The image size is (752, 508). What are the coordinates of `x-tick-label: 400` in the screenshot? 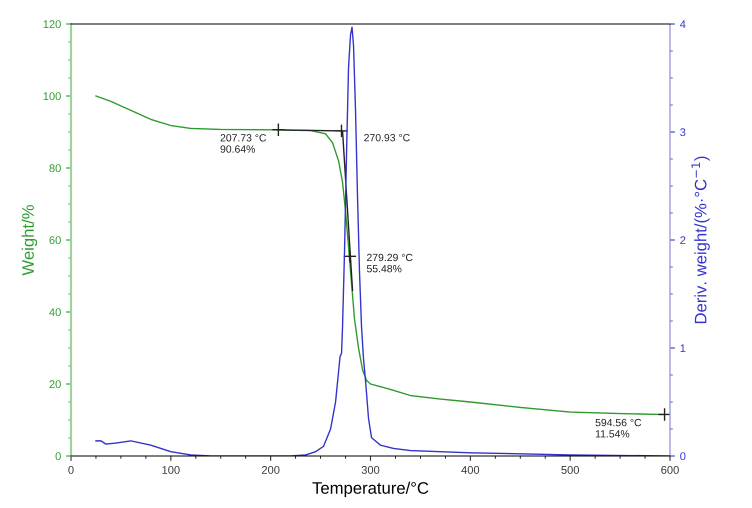 It's located at (470, 470).